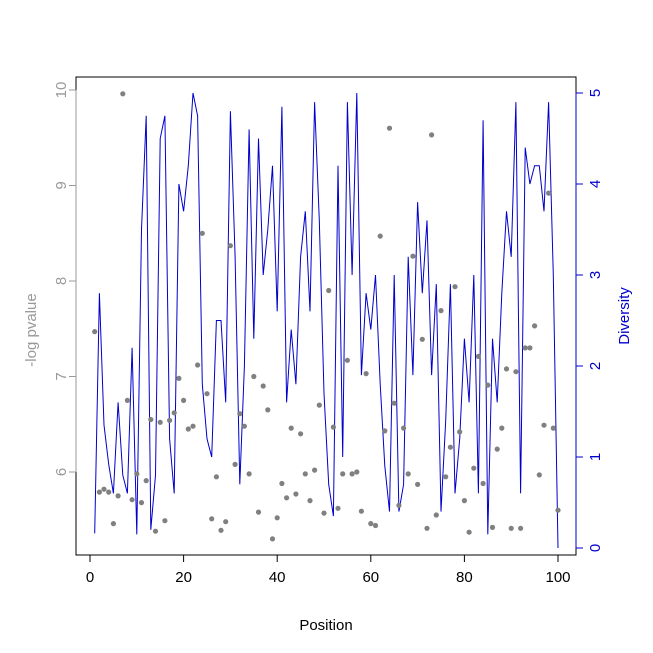 The width and height of the screenshot is (653, 653). Describe the element at coordinates (595, 275) in the screenshot. I see `right-y-tick-label: 3` at that location.